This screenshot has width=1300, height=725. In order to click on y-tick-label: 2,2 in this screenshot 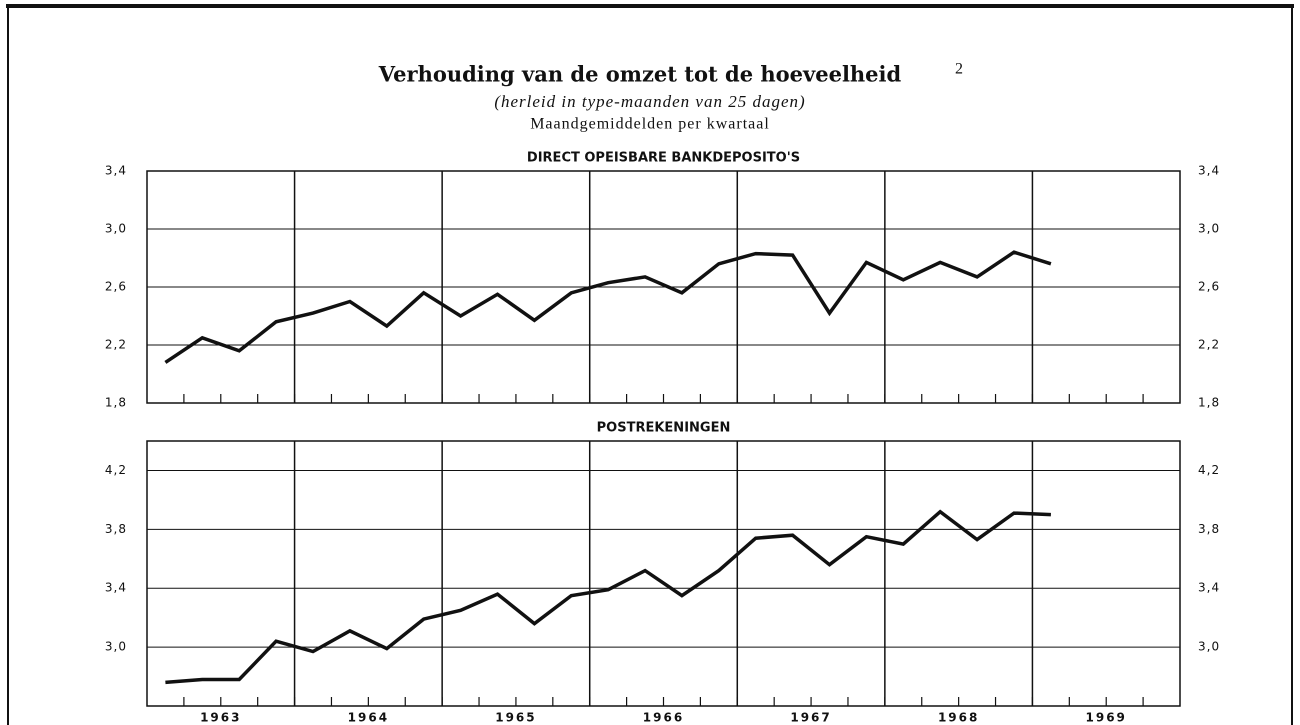, I will do `click(116, 345)`.